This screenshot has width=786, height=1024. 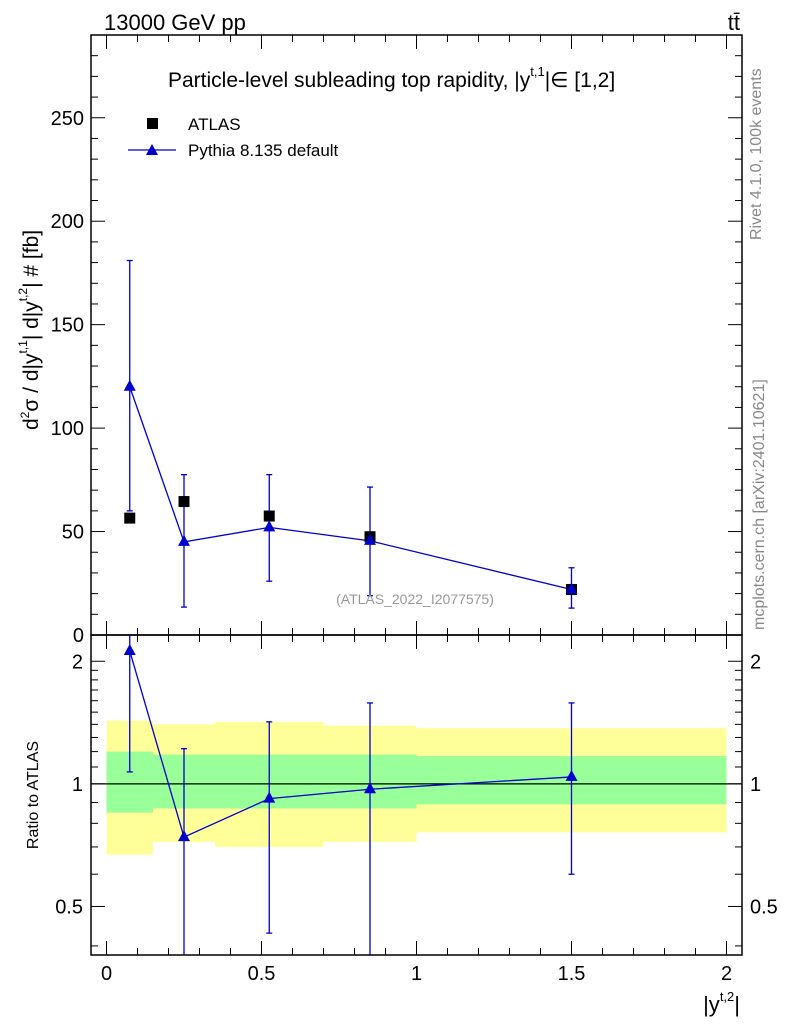 What do you see at coordinates (67, 326) in the screenshot?
I see `main-ytick-label: 150` at bounding box center [67, 326].